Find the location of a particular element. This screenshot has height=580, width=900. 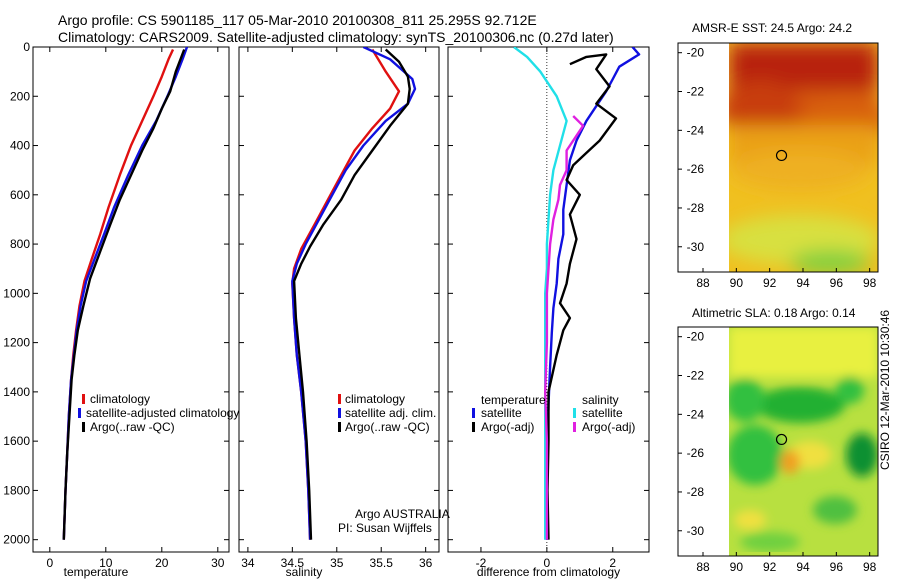

sst-heatmap-field is located at coordinates (803, 157).